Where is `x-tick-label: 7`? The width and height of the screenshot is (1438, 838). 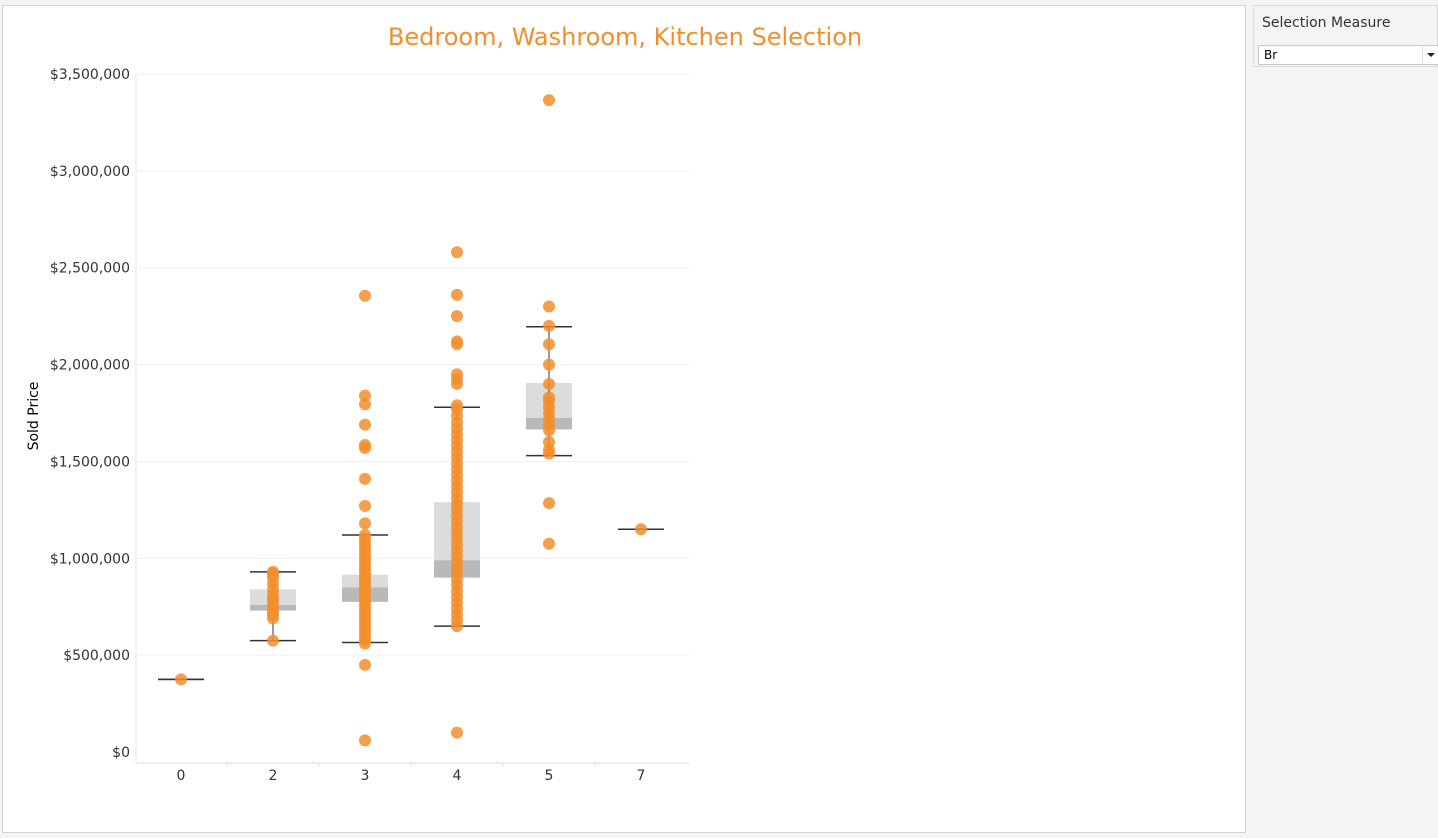 x-tick-label: 7 is located at coordinates (641, 776).